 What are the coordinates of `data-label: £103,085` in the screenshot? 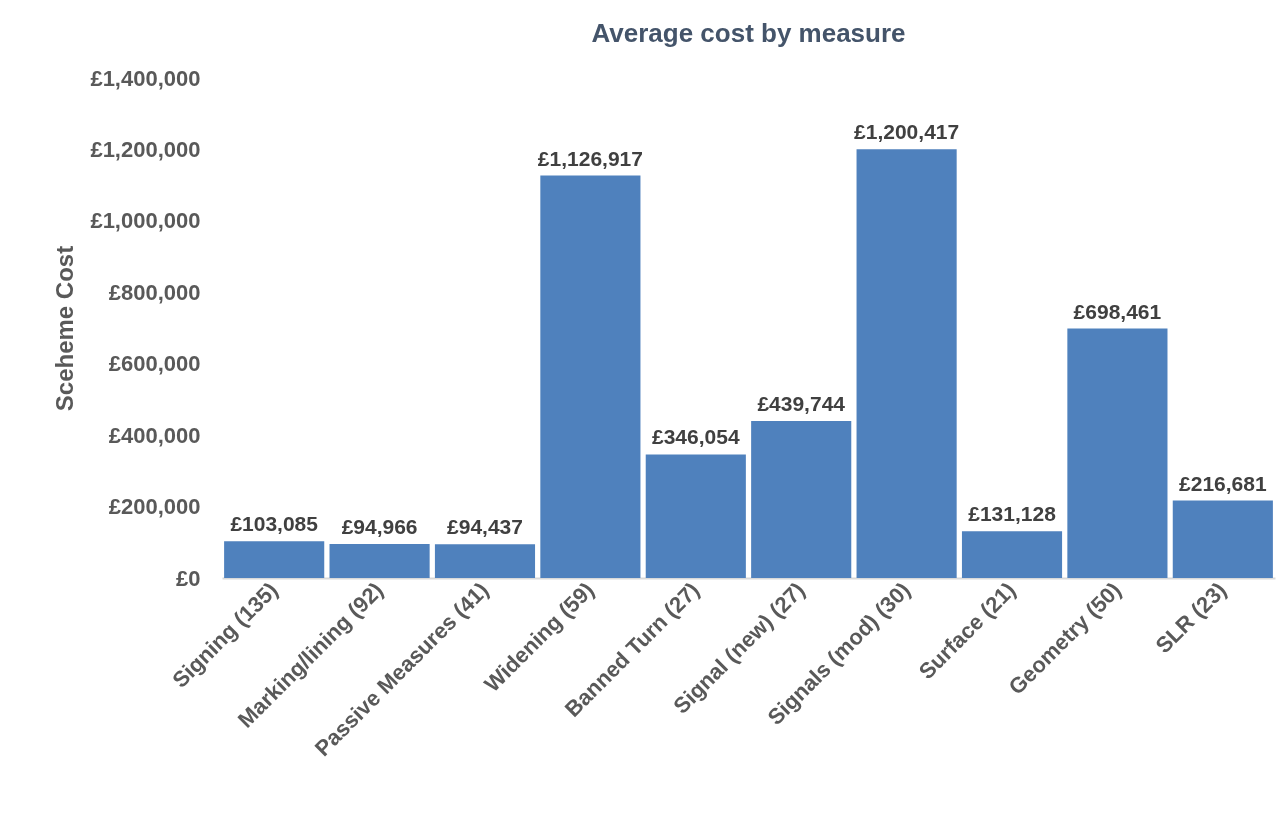 It's located at (274, 524).